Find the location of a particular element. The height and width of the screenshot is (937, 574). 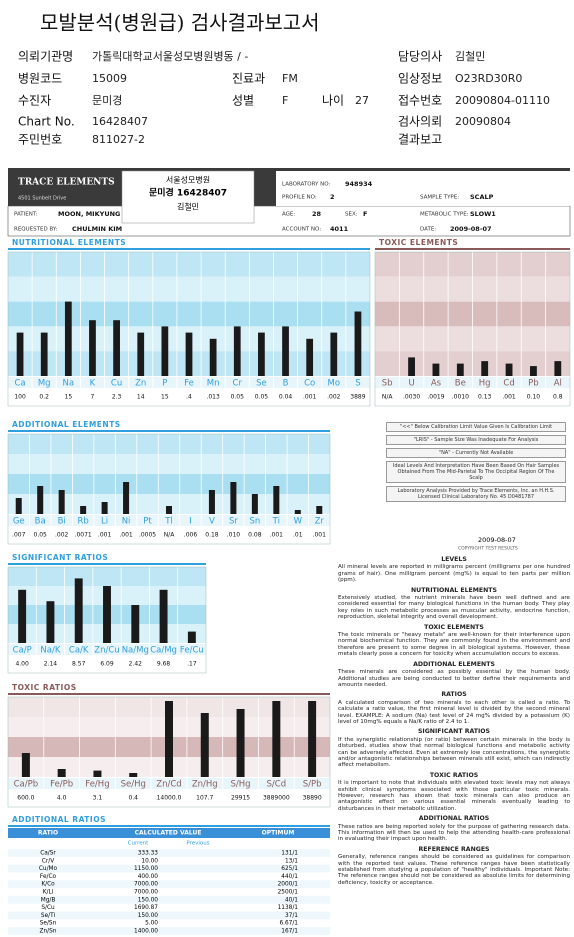

table-cell: 7000.00 is located at coordinates (146, 893).